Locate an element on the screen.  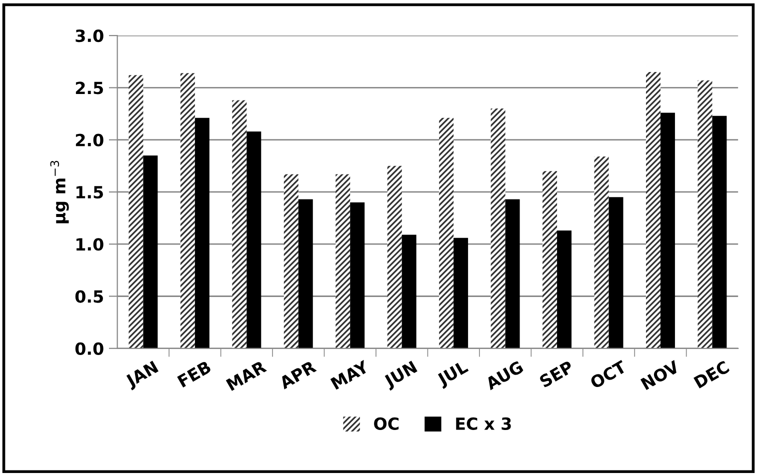
y-tick-label: 0.0 is located at coordinates (89, 348).